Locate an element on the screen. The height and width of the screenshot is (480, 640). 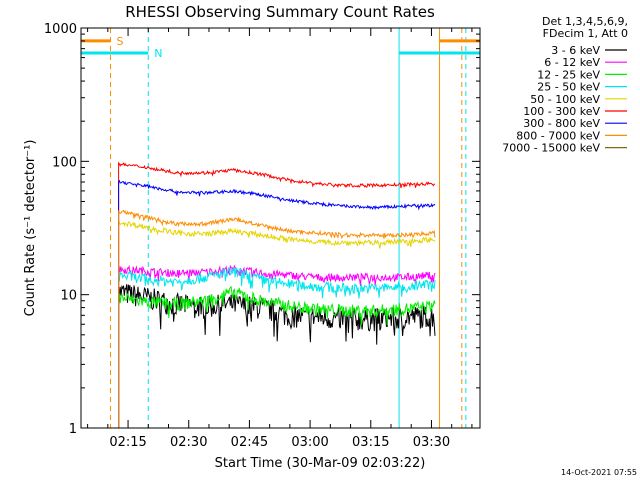
status-label-N: N is located at coordinates (158, 53).